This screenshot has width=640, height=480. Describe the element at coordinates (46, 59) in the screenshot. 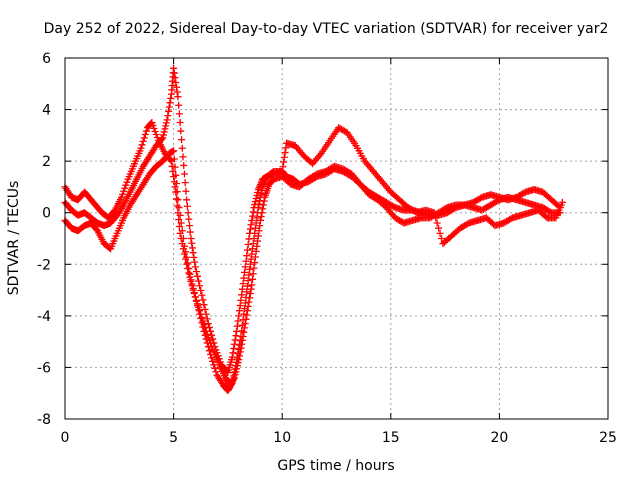

I see `y-tick-label: 6` at that location.